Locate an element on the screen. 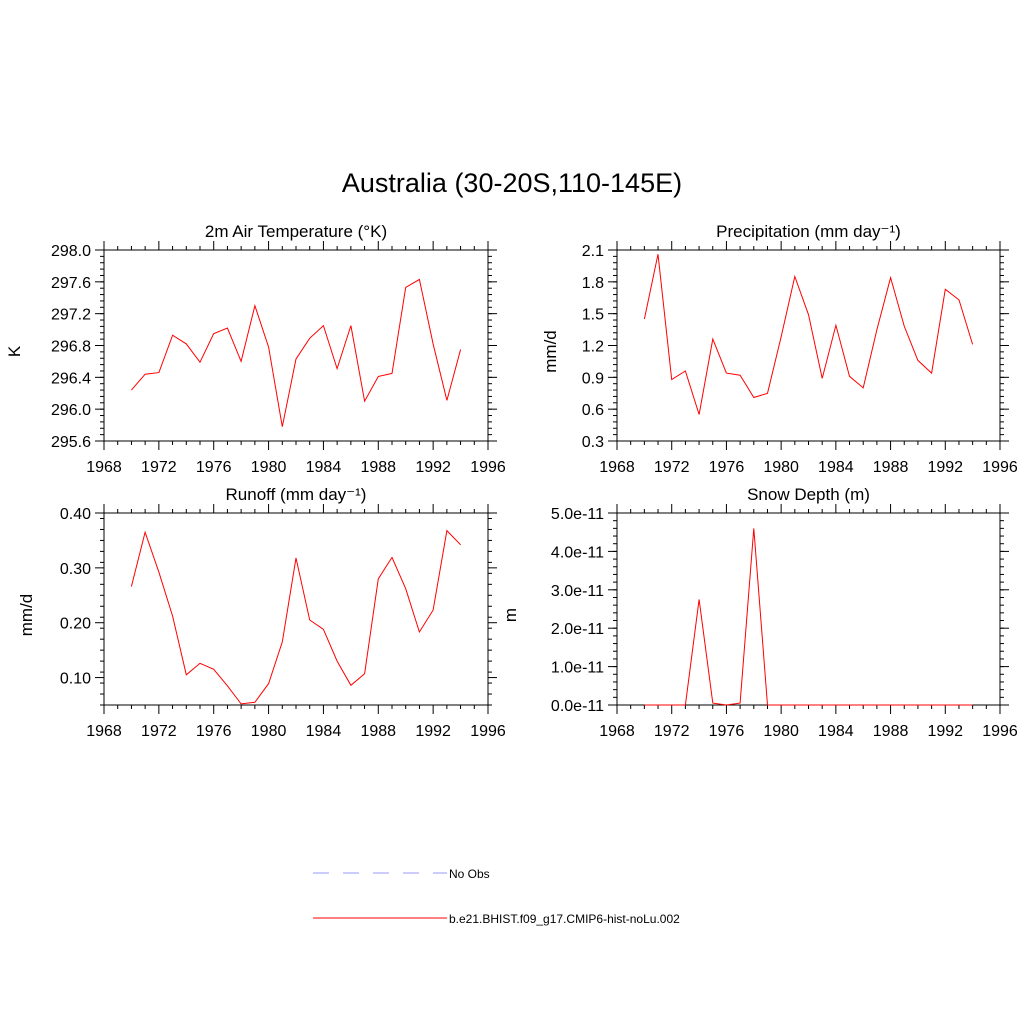 Image resolution: width=1024 pixels, height=1024 pixels. panel-4-plot-frame is located at coordinates (808, 609).